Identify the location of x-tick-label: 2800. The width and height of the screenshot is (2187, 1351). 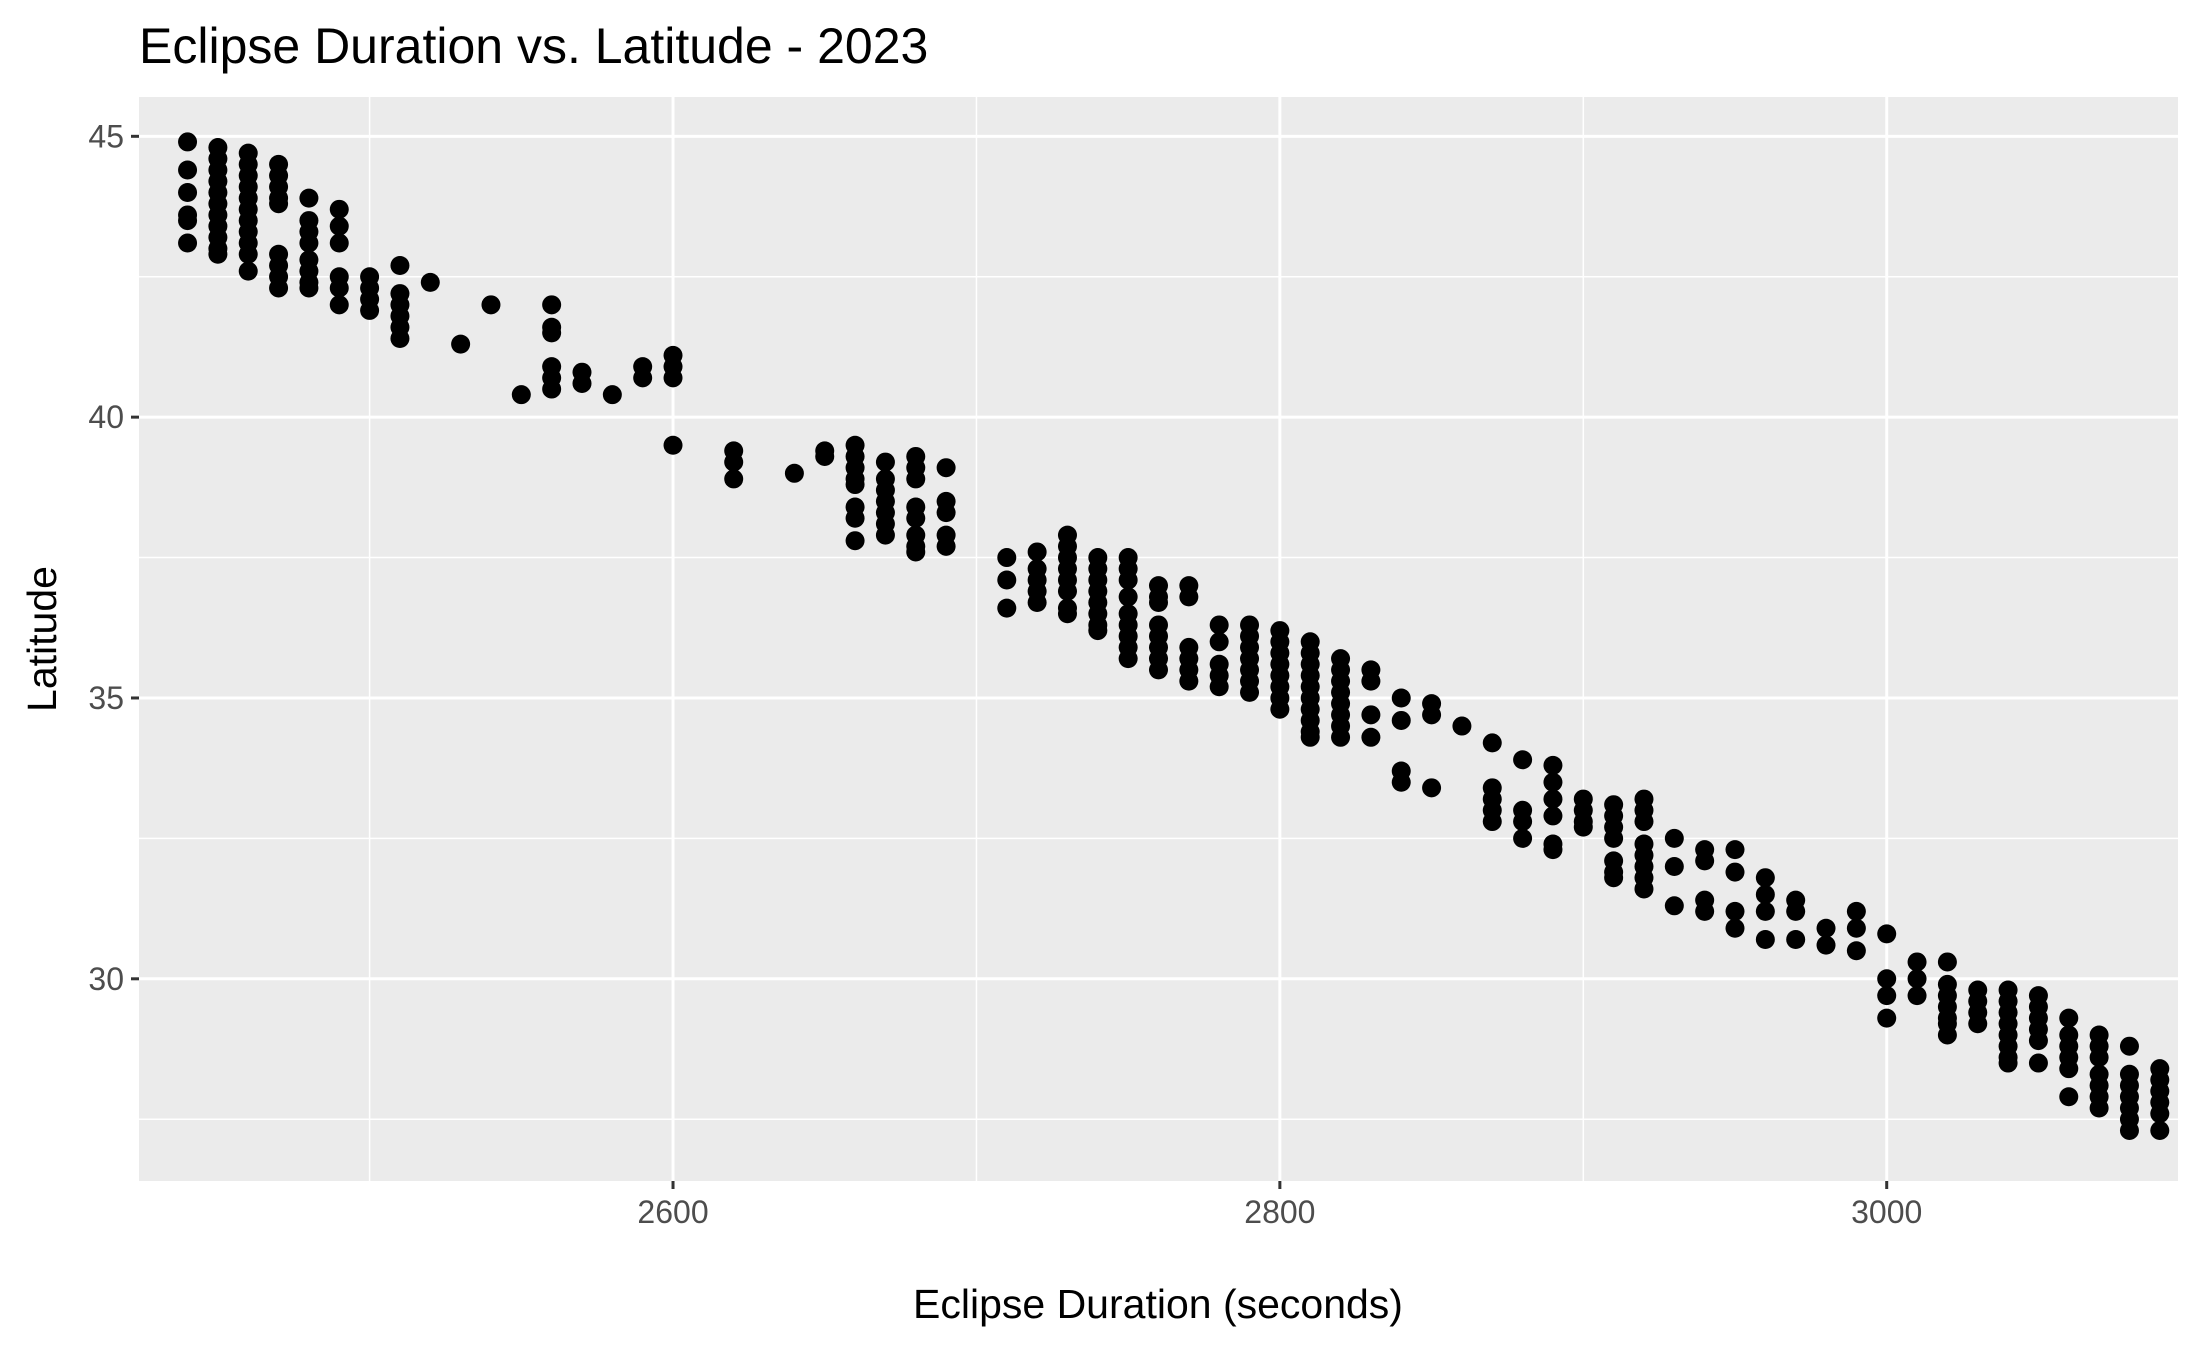
(1279, 1212).